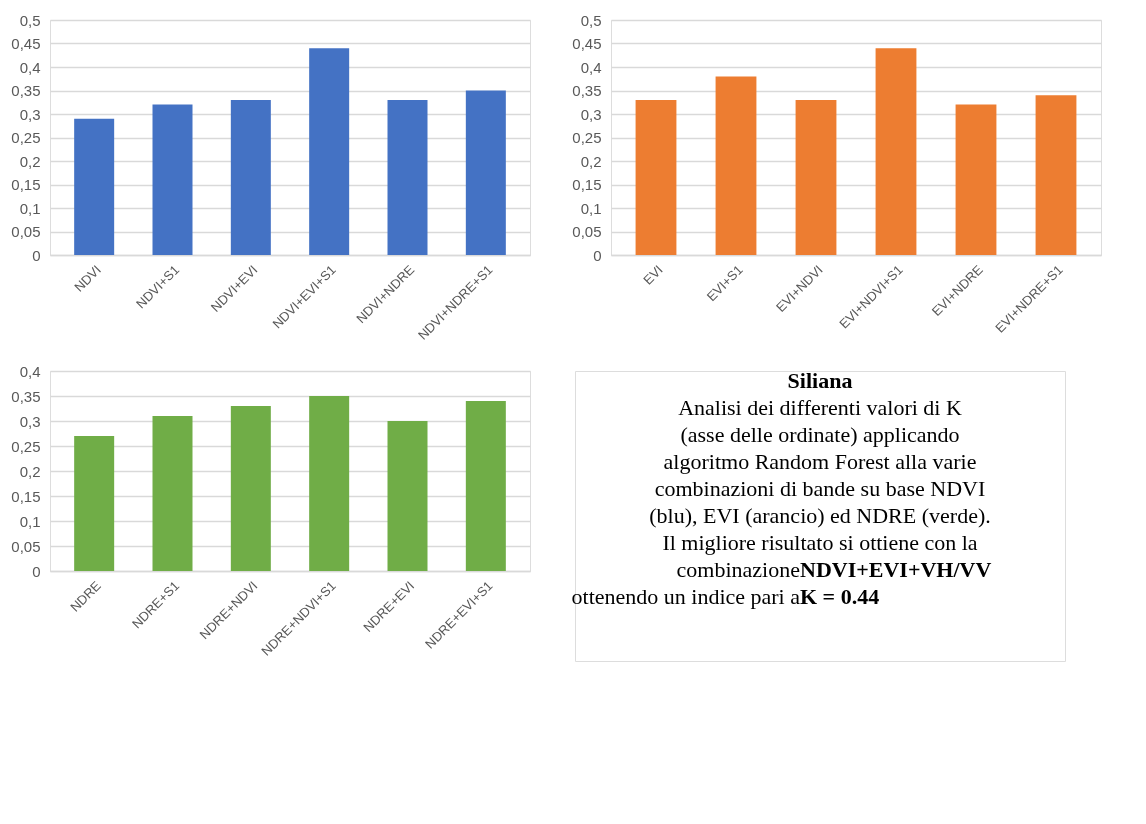 The height and width of the screenshot is (824, 1146). Describe the element at coordinates (686, 596) in the screenshot. I see `text: ottenendo un indice pari a` at that location.